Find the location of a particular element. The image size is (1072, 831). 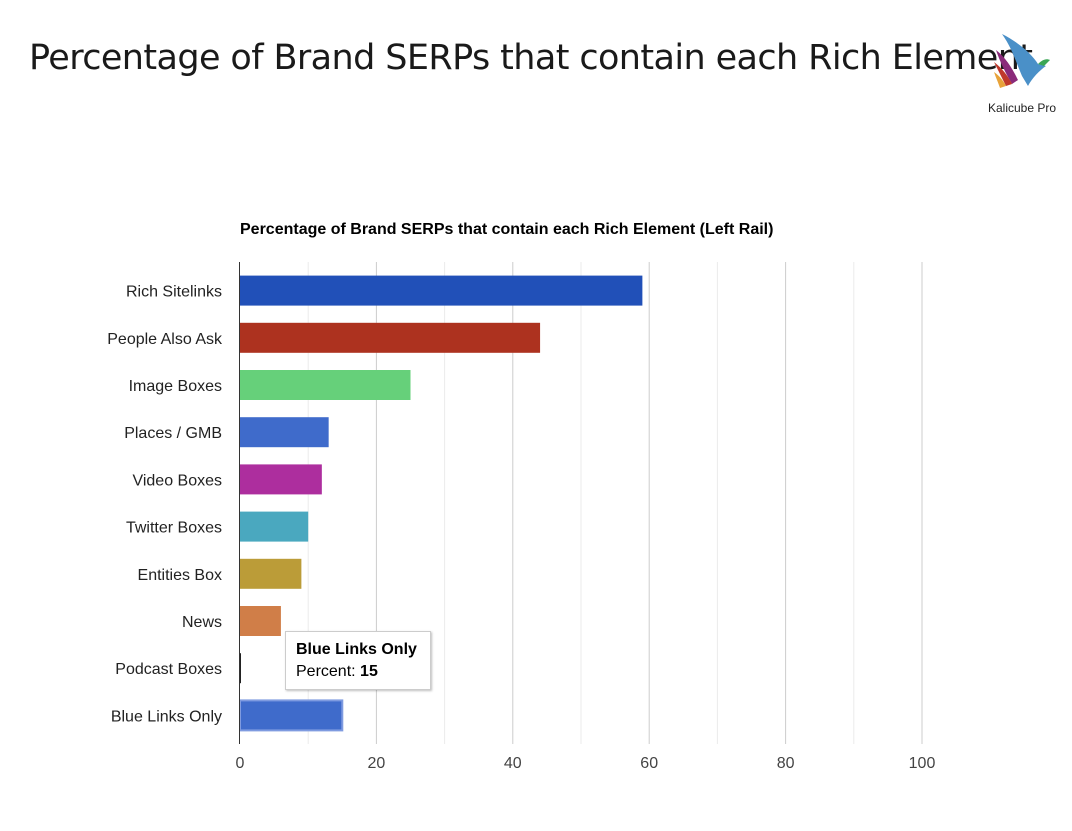

chart-tooltip: Blue Links Only Percent: 15 is located at coordinates (358, 660).